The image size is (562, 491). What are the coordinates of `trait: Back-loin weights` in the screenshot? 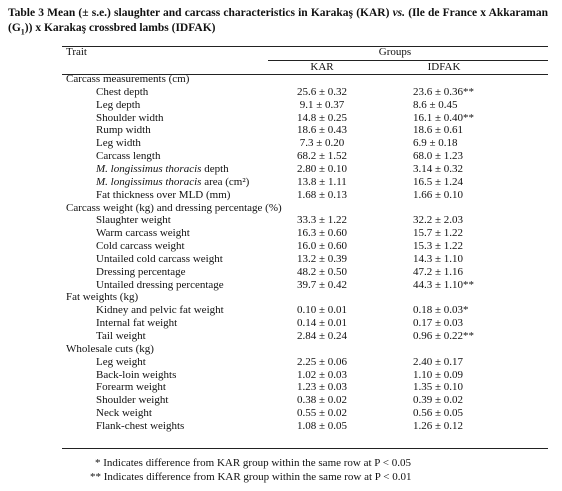 It's located at (136, 374).